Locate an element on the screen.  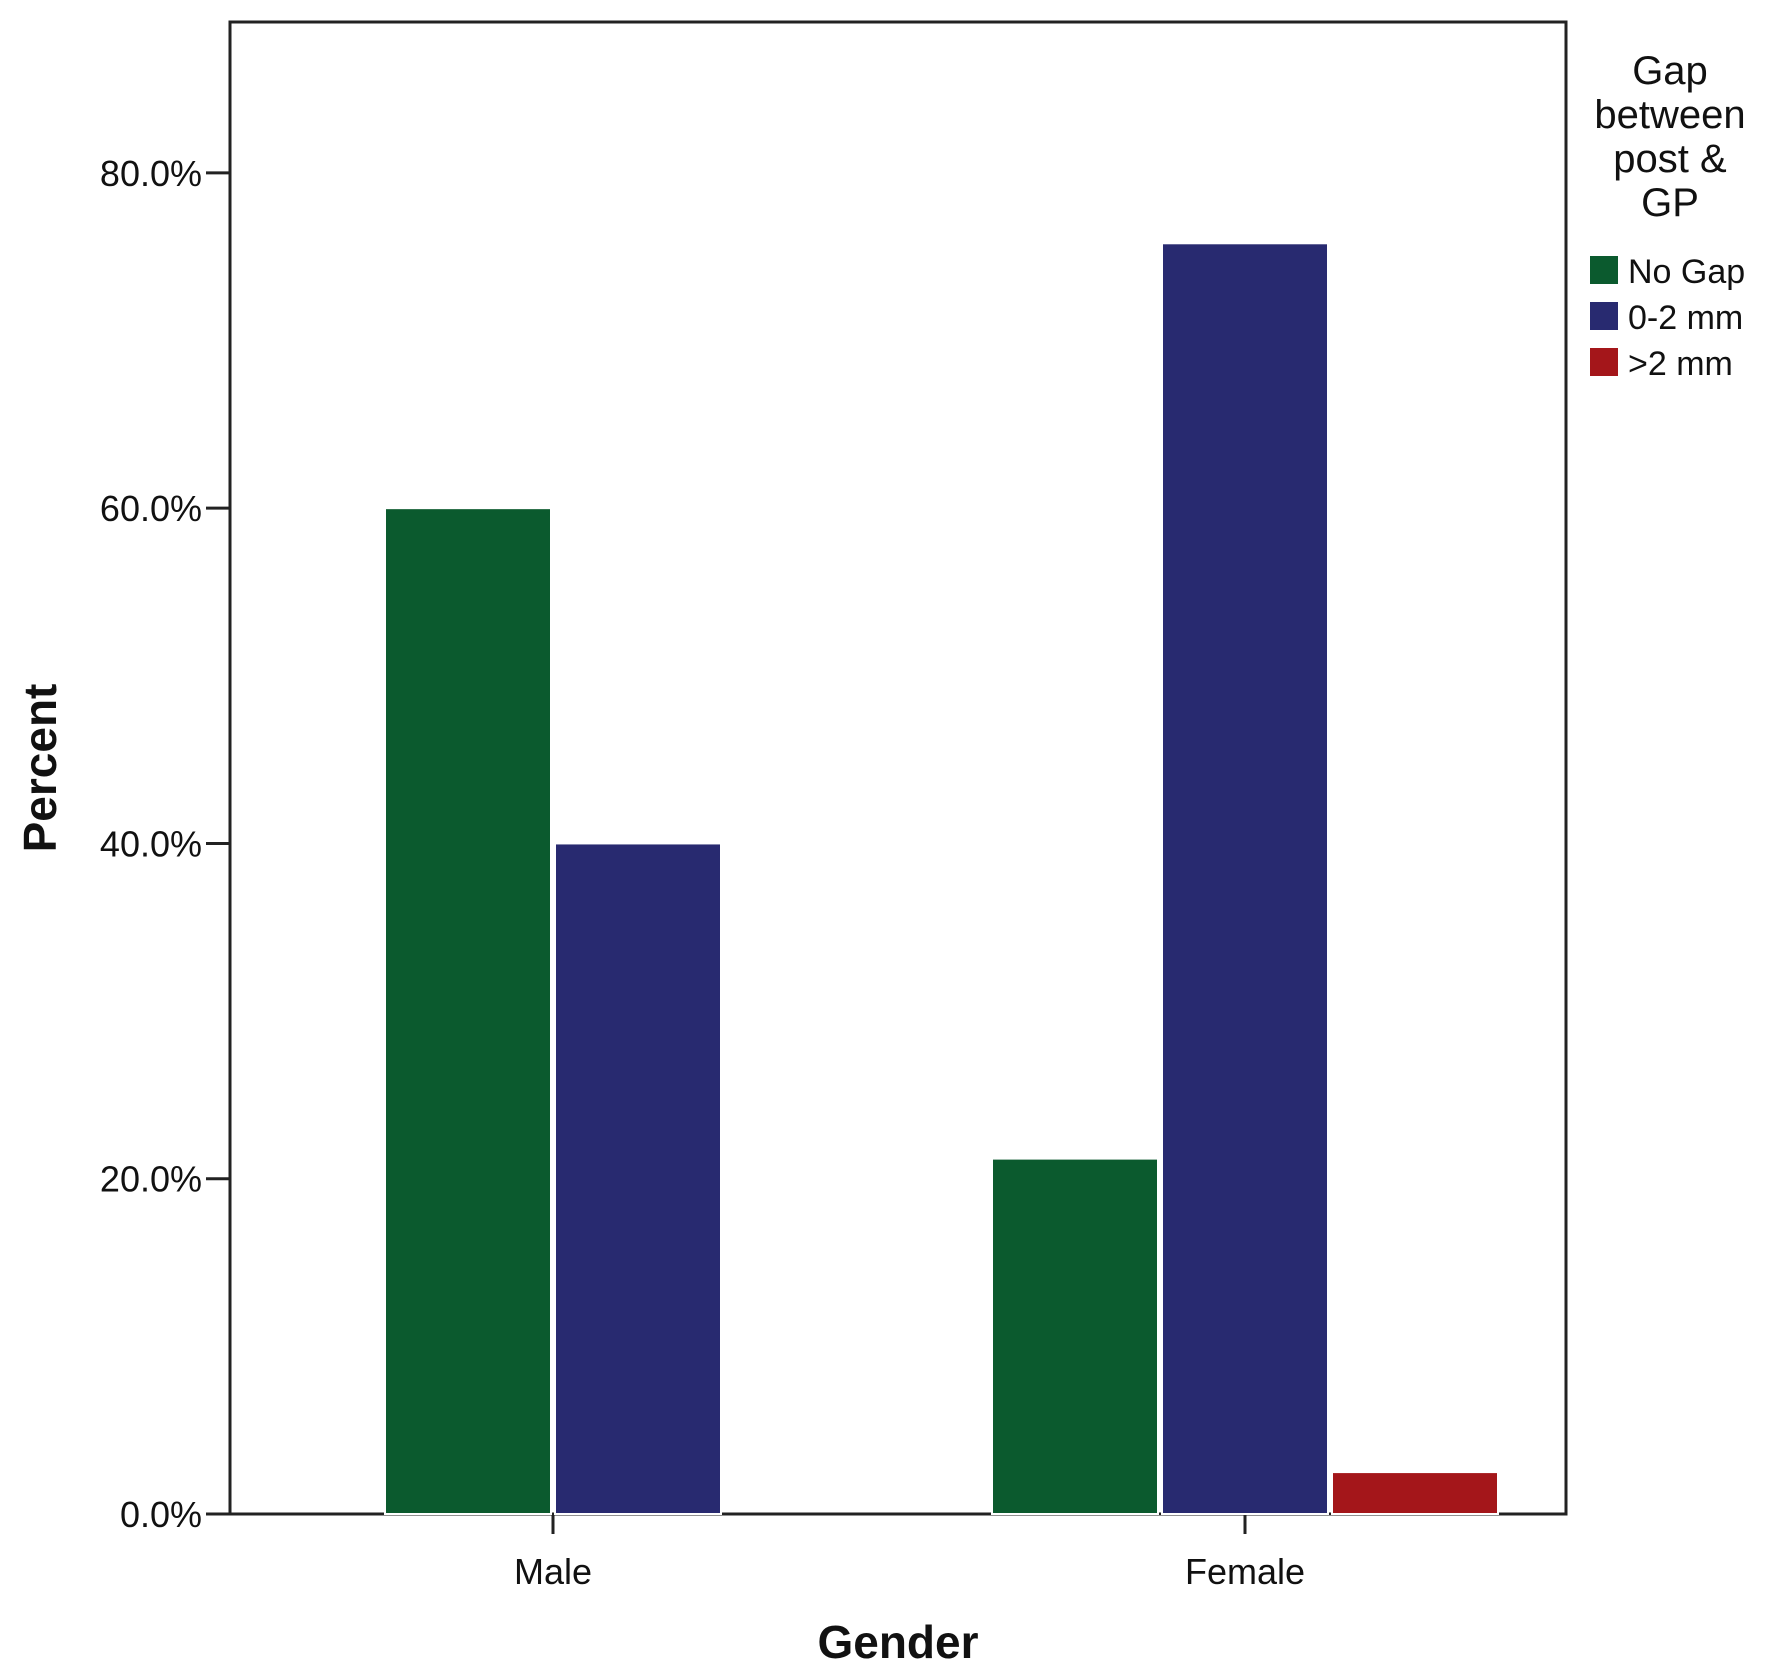
legend-title-line: Gap is located at coordinates (1670, 71).